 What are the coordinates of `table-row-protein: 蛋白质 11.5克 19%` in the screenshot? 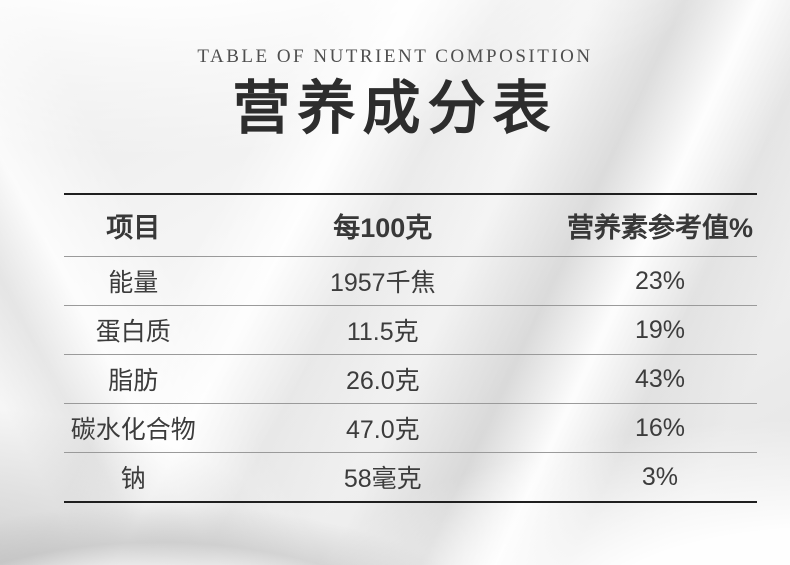 It's located at (410, 330).